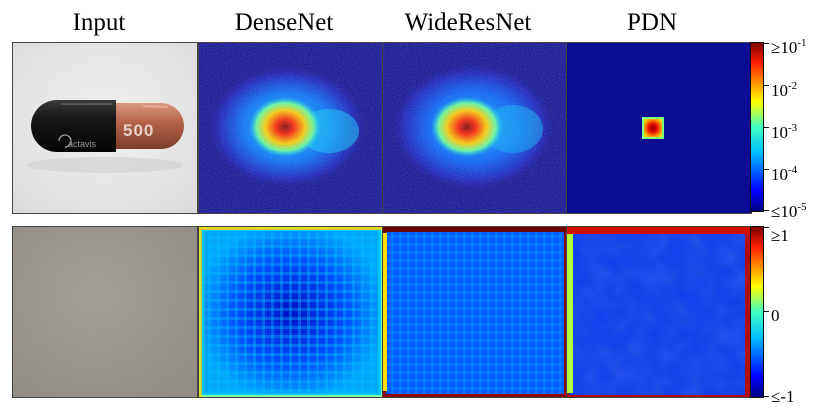 This screenshot has width=825, height=420. What do you see at coordinates (757, 127) in the screenshot?
I see `top-colorbar` at bounding box center [757, 127].